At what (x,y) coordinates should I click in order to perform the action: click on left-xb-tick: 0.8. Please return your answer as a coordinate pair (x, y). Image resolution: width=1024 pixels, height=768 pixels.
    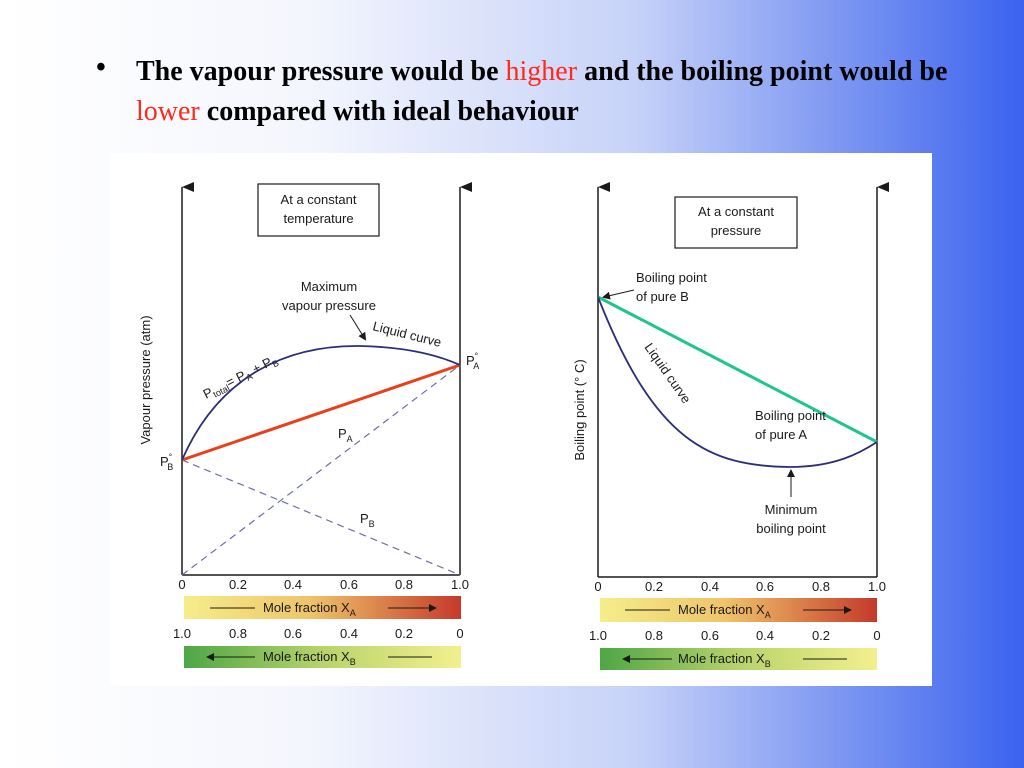
    Looking at the image, I should click on (238, 633).